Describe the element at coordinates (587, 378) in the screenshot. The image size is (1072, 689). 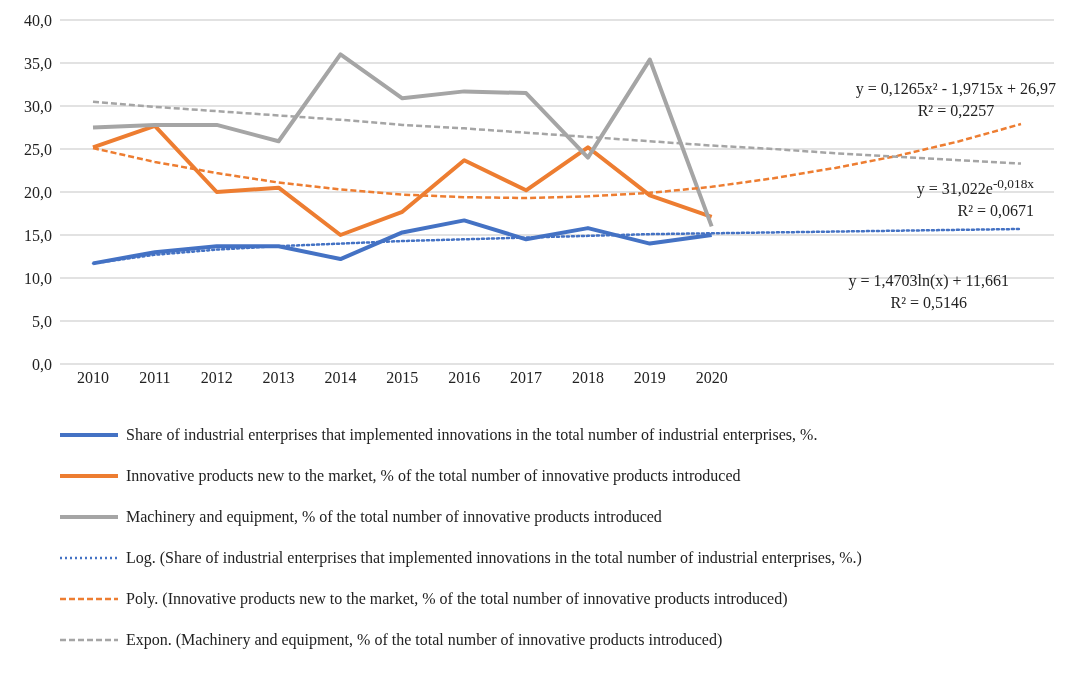
I see `x-tick-label: 2018` at that location.